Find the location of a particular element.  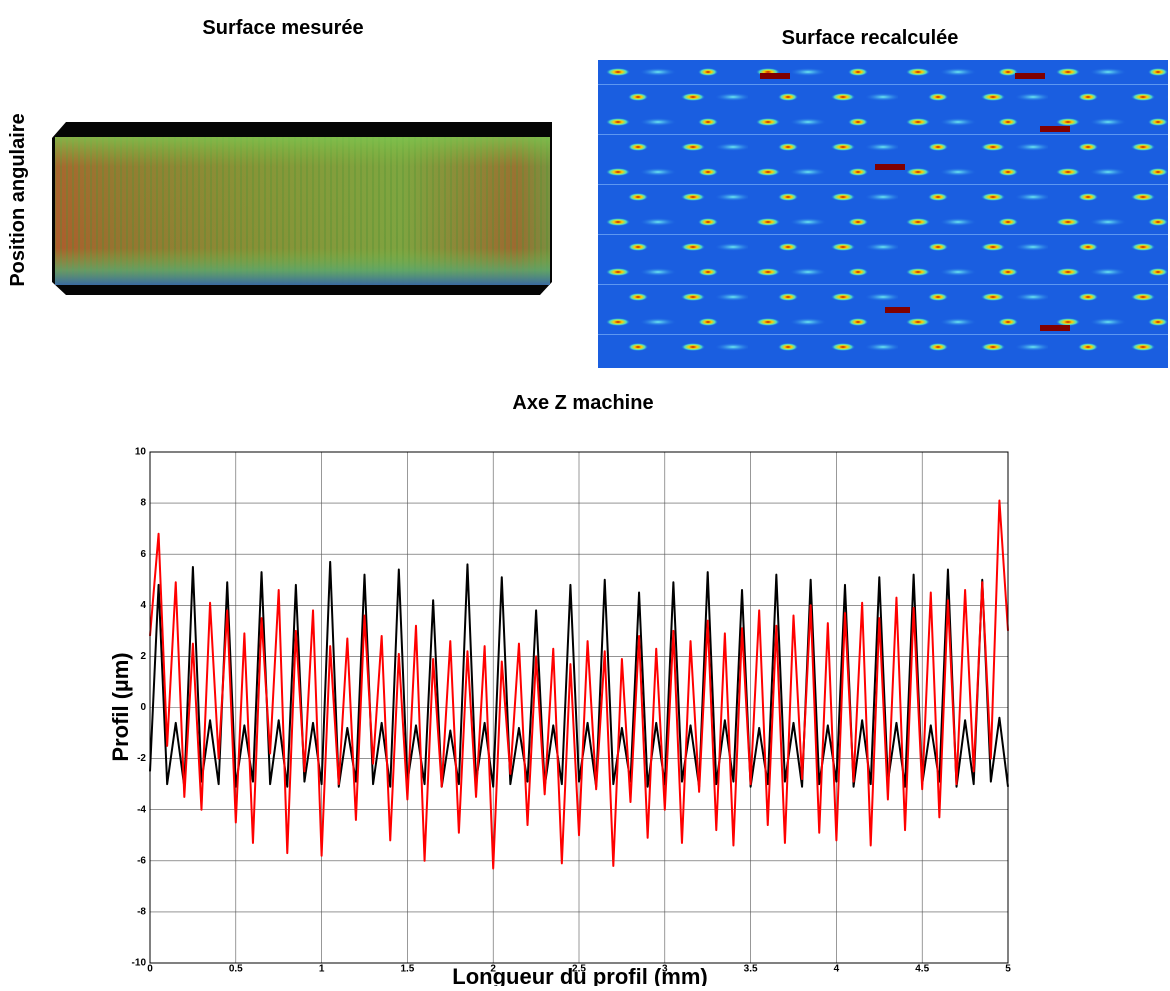

x-tick-label: 2.5 is located at coordinates (579, 969).